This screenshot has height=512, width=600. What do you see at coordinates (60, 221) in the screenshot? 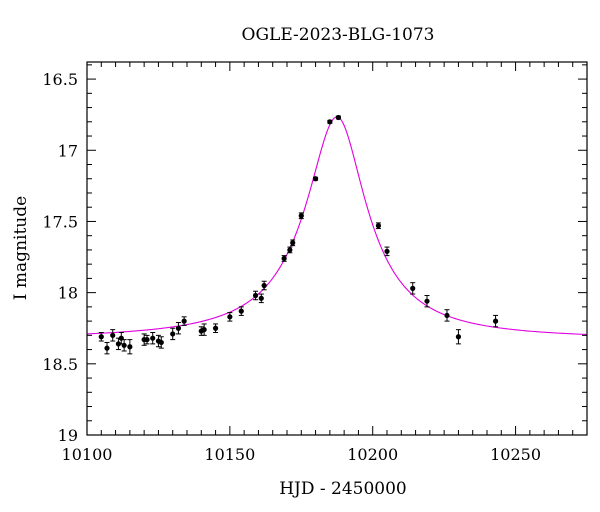
I see `y-tick-label: 17.5` at bounding box center [60, 221].